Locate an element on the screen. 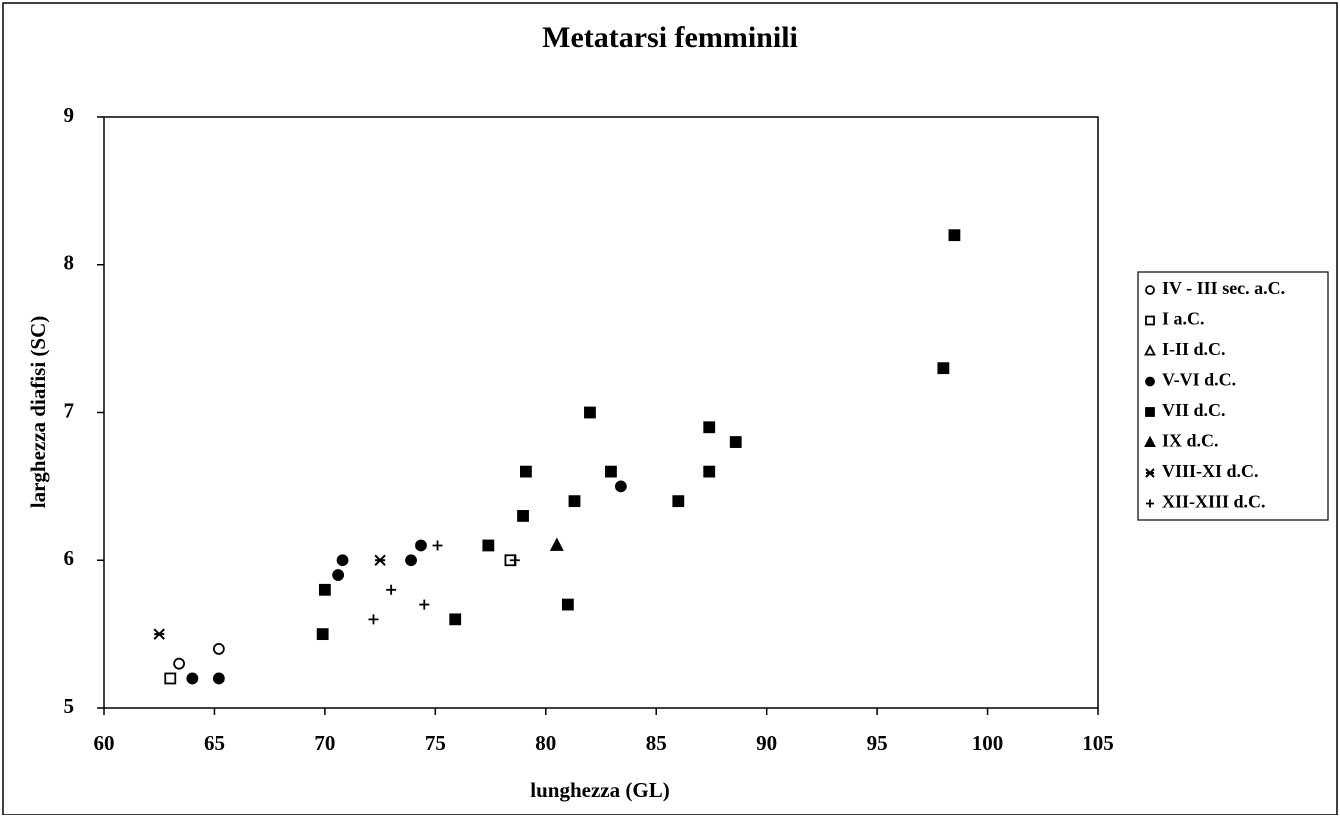 Image resolution: width=1340 pixels, height=820 pixels. y-axis-label: larghezza diafisi (SC) is located at coordinates (38, 412).